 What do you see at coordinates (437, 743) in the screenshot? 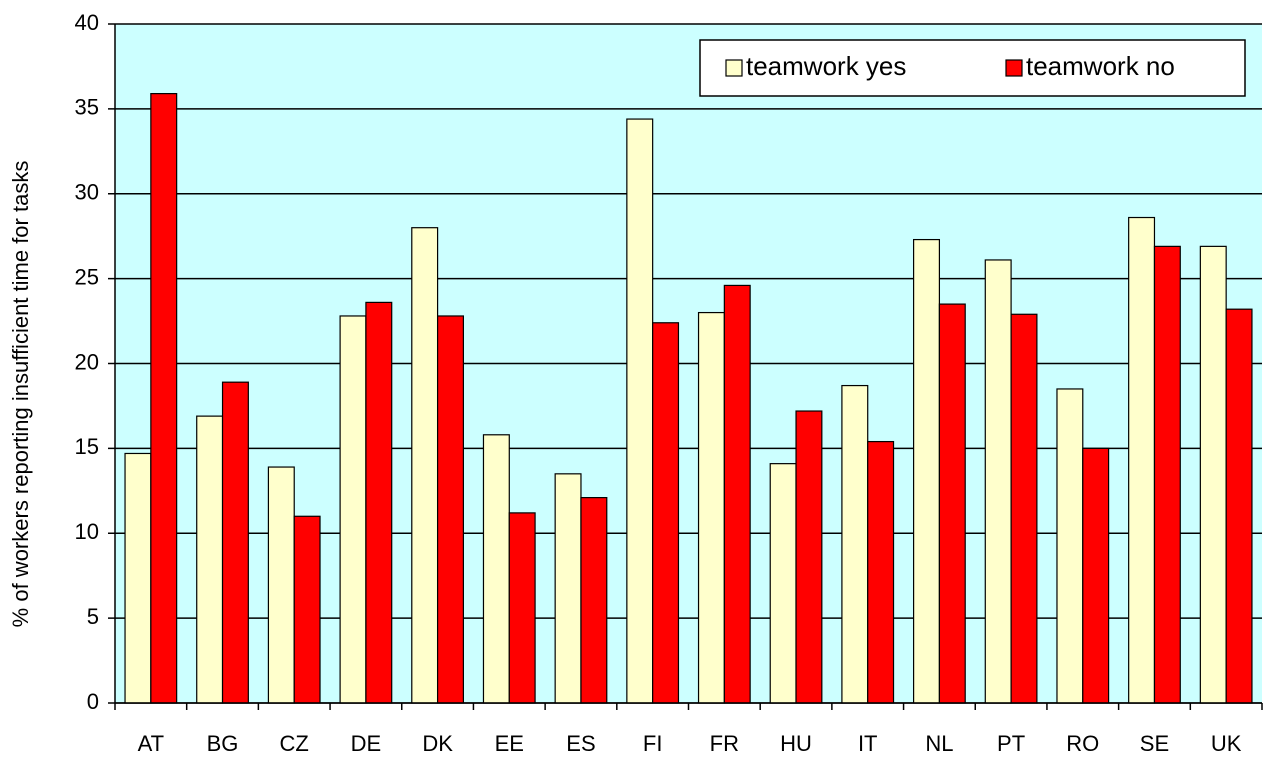
I see `x-tick-label: DK` at bounding box center [437, 743].